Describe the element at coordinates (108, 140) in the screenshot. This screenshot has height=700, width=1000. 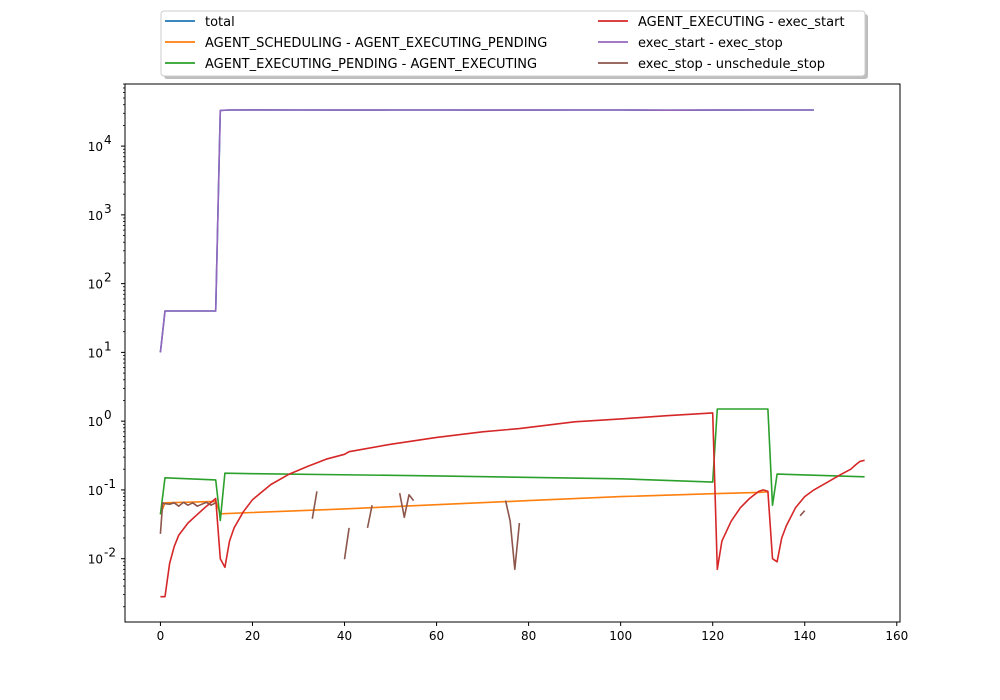
I see `y-tick-exponent: 4` at that location.